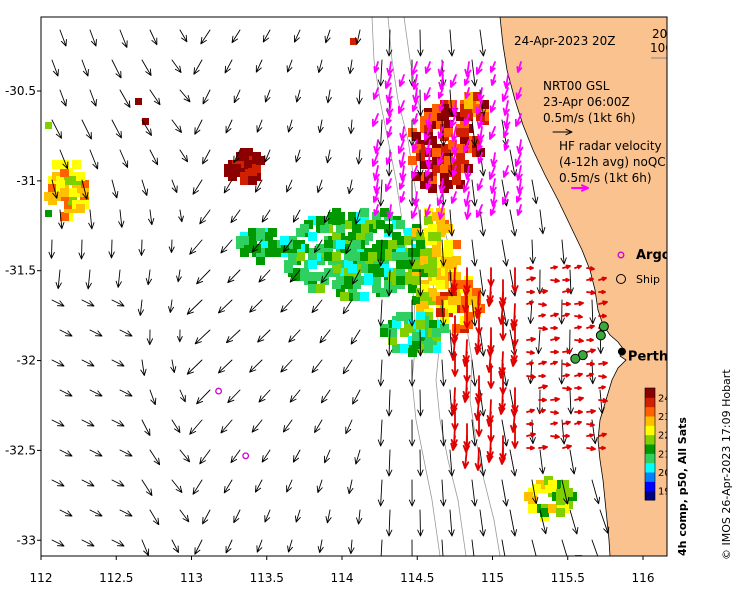  I want to click on x-tick-label: 113.5, so click(267, 578).